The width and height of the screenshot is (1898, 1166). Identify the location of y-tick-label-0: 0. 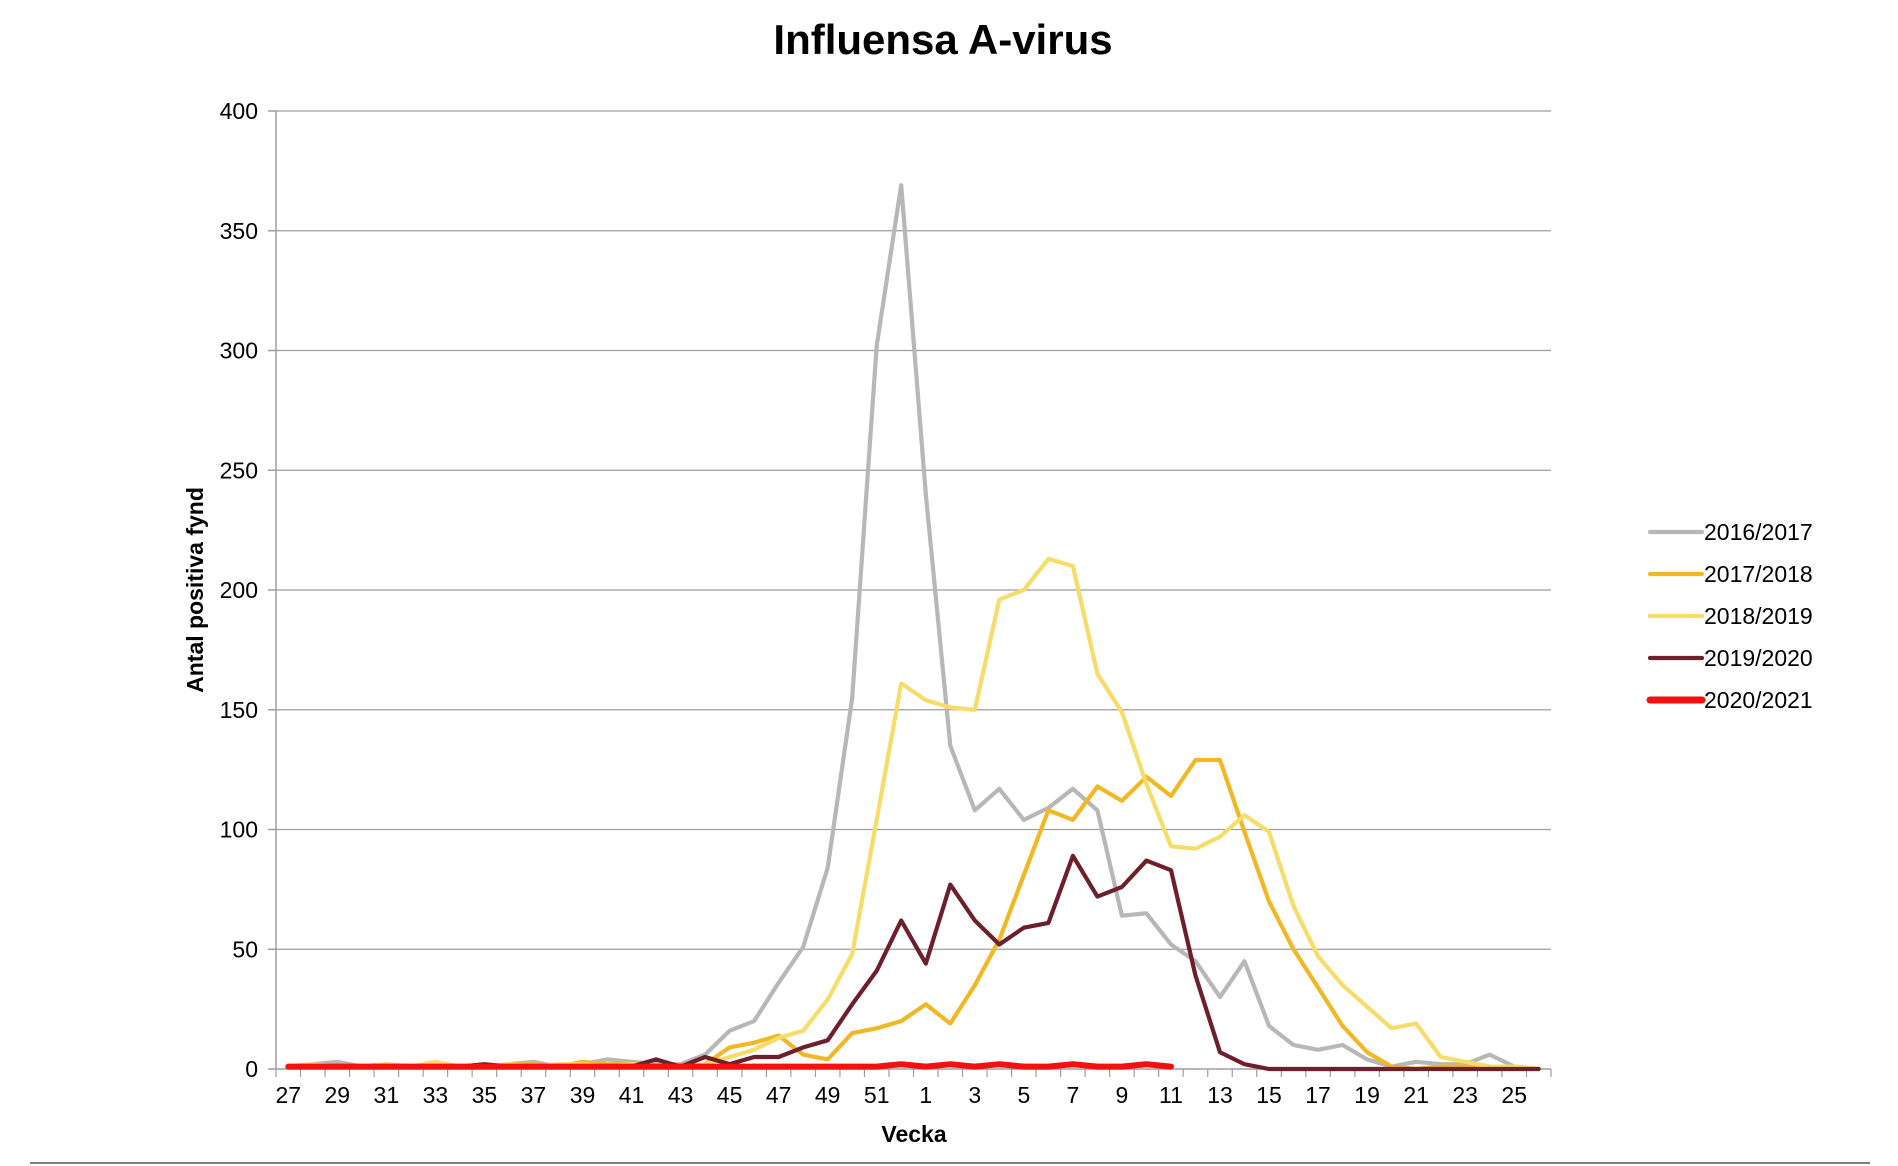
(251, 1069).